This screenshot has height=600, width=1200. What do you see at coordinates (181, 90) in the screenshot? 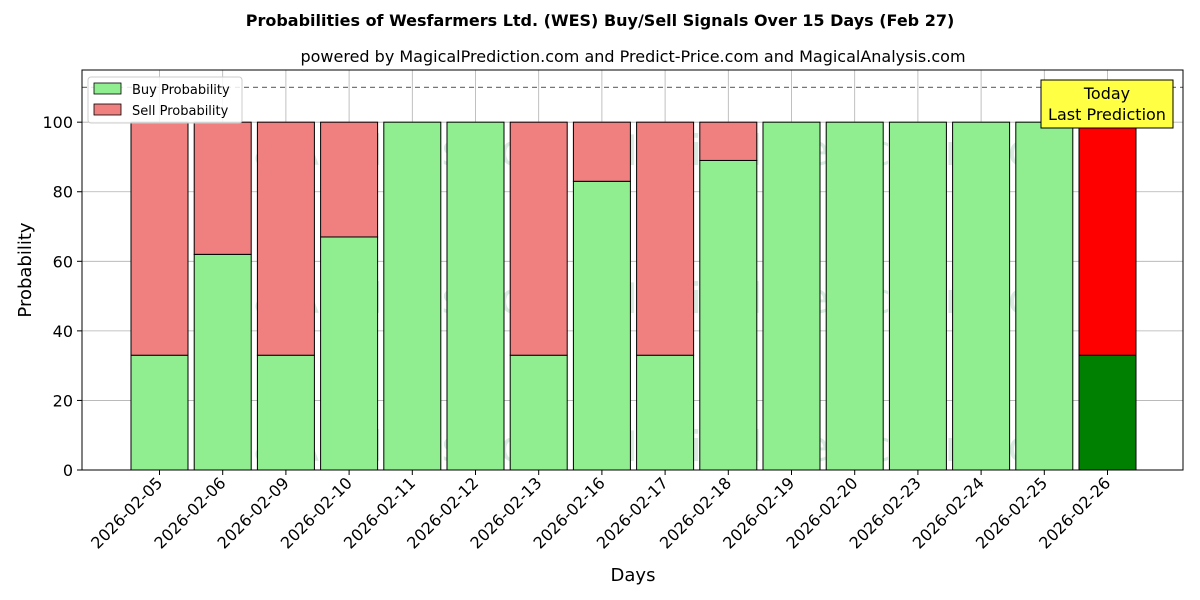
I see `legend-label-buy: Buy Probability` at bounding box center [181, 90].